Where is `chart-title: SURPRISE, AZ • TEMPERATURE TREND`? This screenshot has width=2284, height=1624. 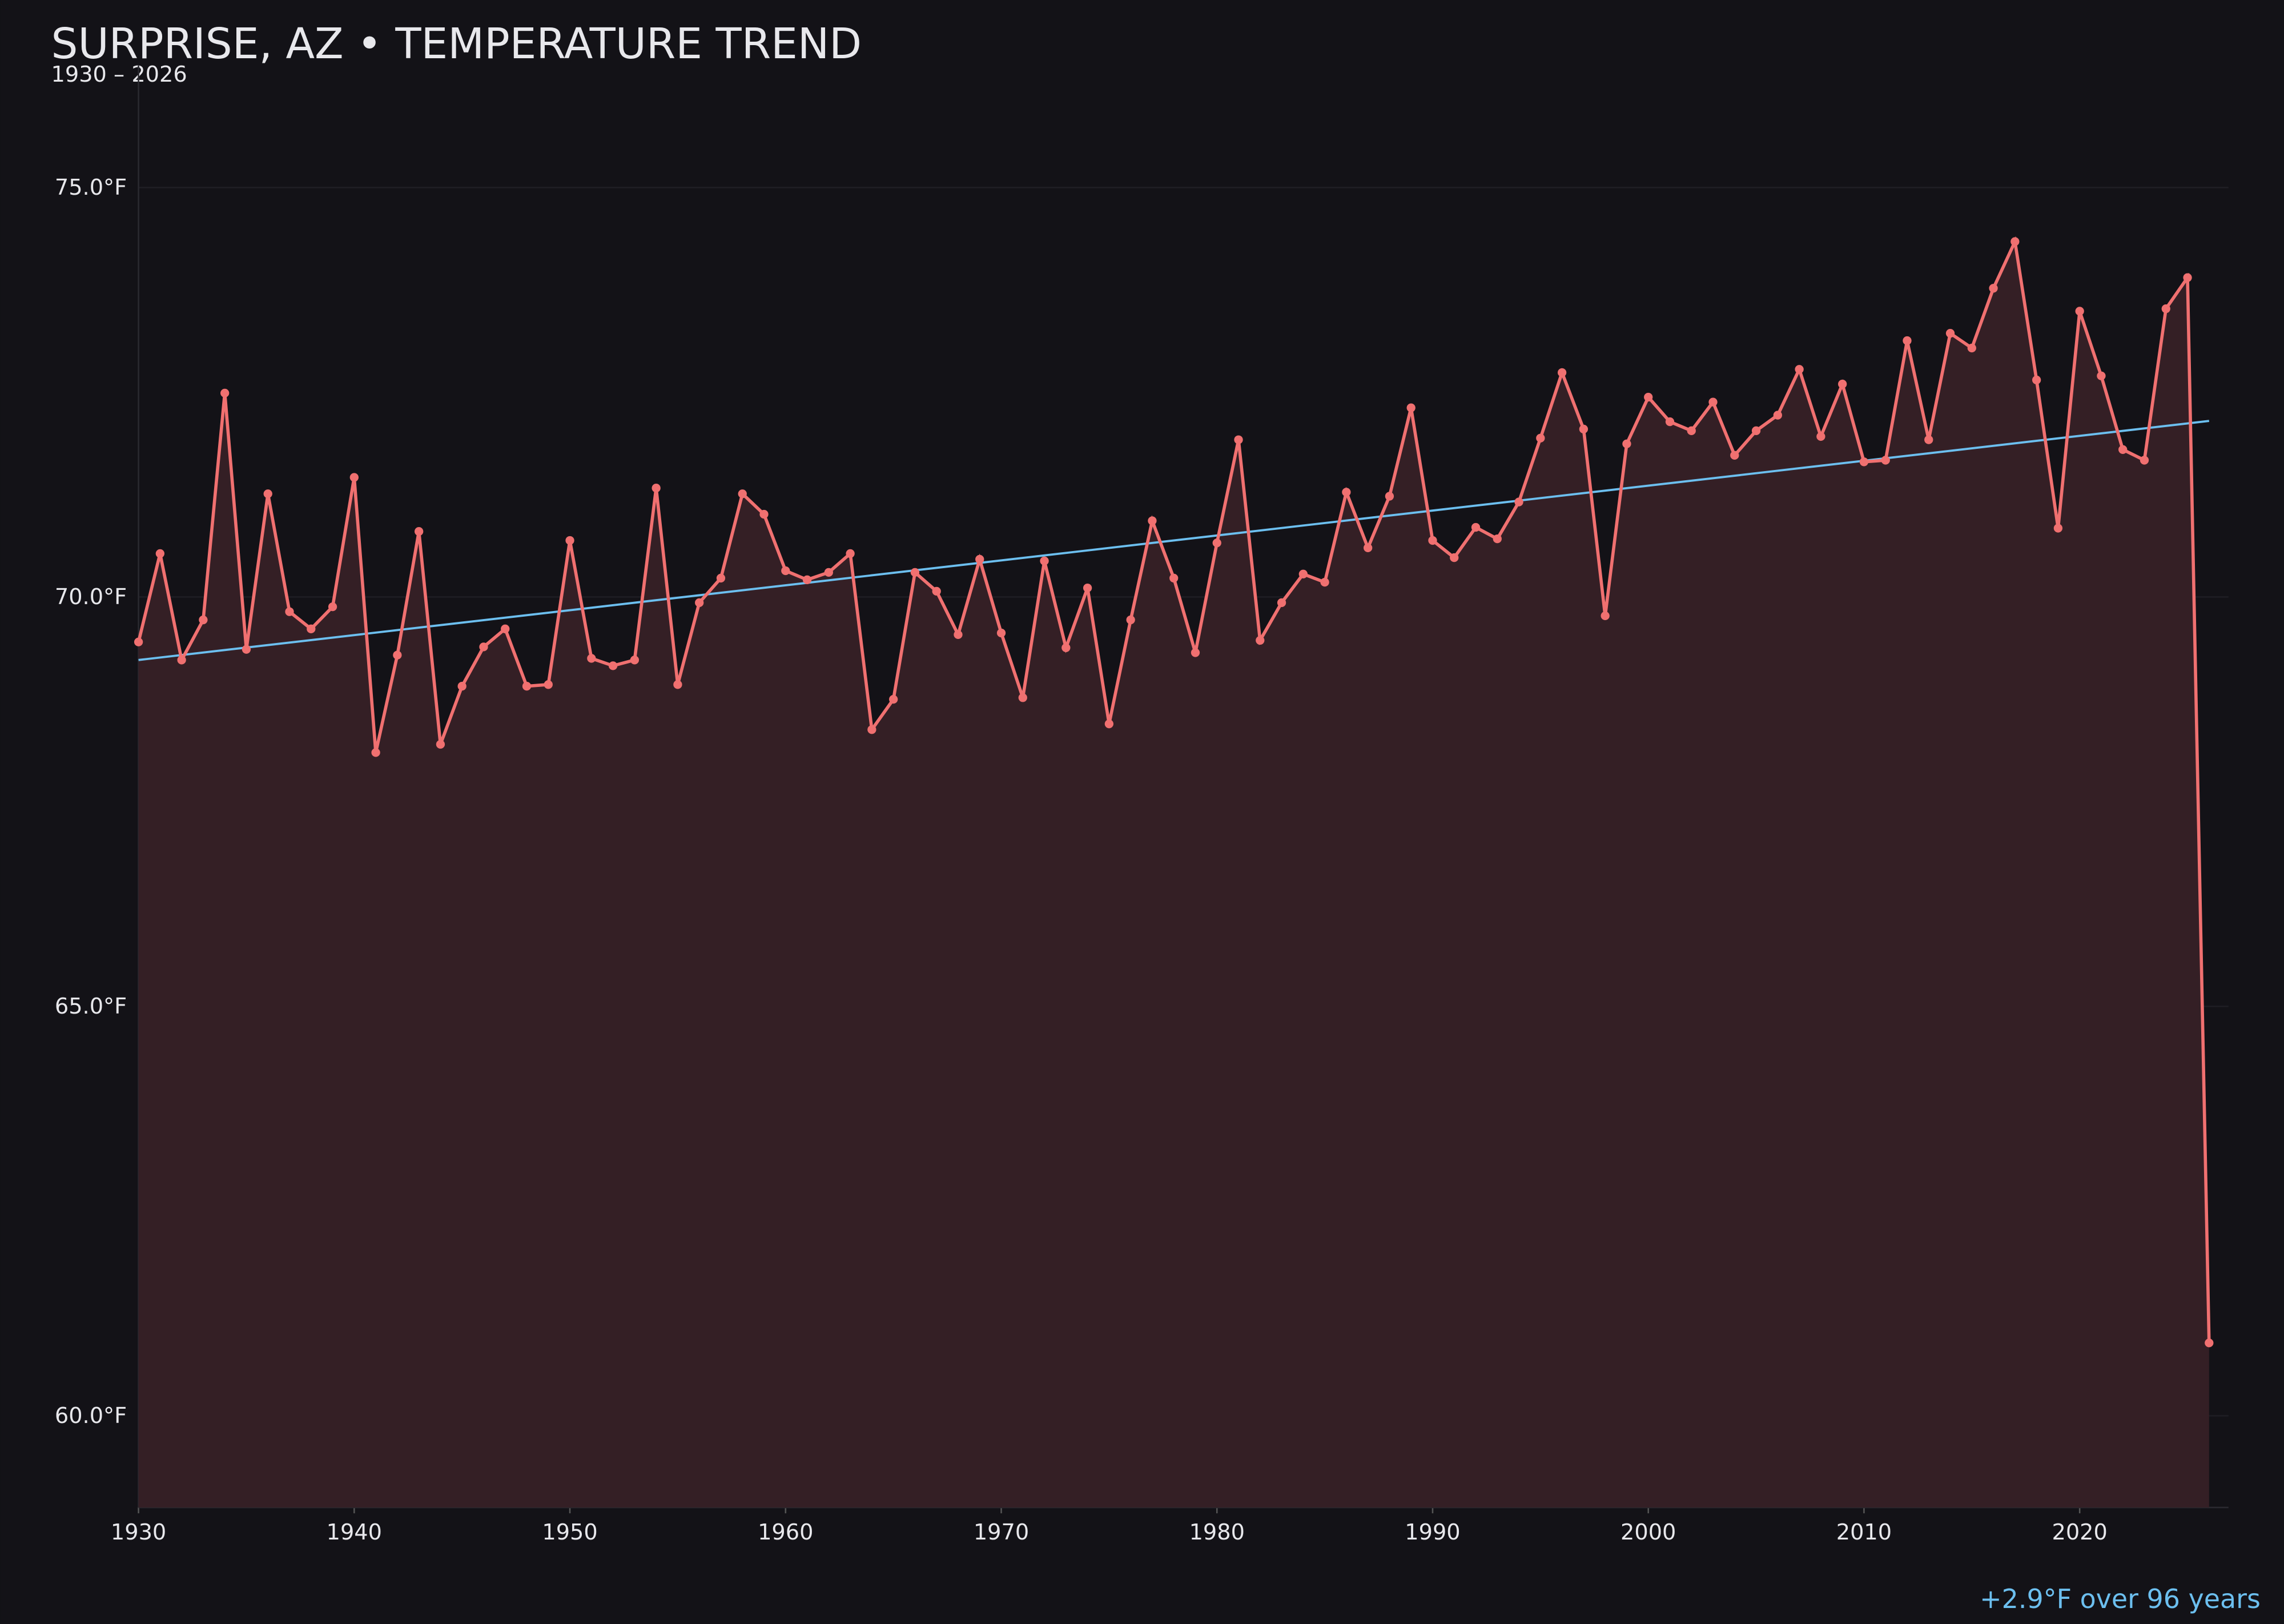
chart-title: SURPRISE, AZ • TEMPERATURE TREND is located at coordinates (456, 44).